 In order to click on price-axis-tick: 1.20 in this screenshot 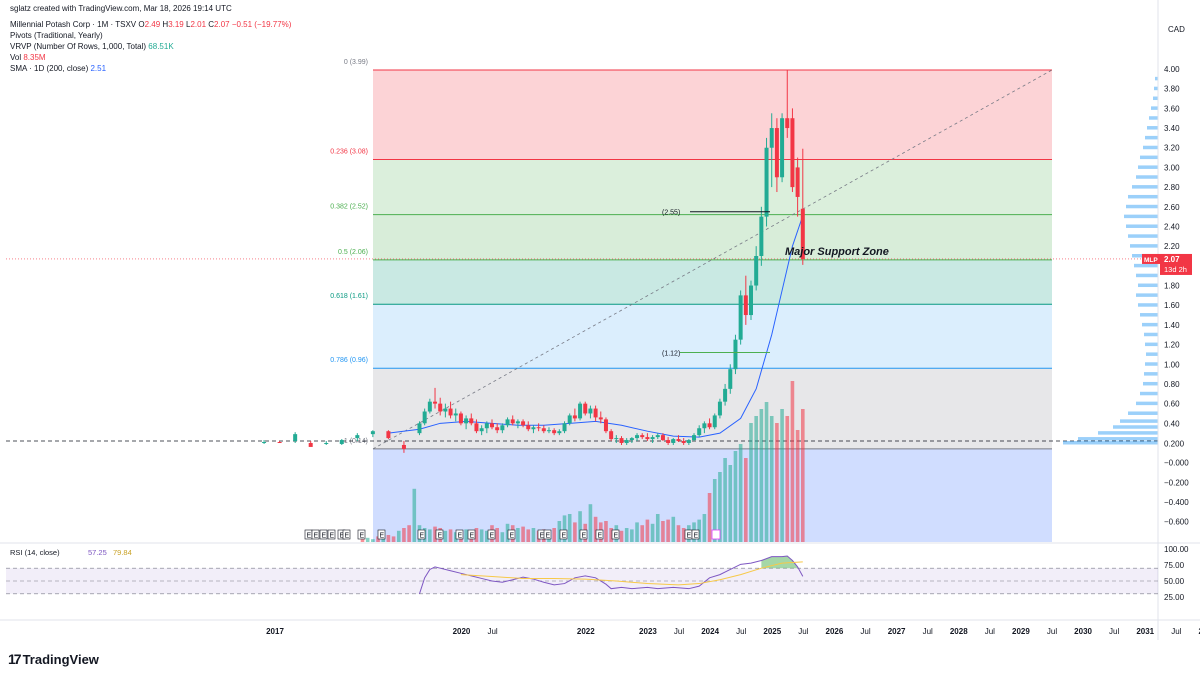, I will do `click(1172, 345)`.